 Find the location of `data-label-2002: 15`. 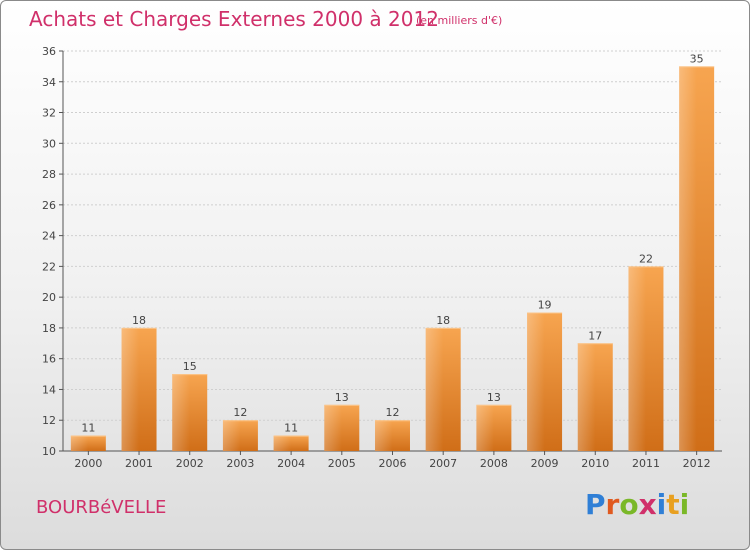

data-label-2002: 15 is located at coordinates (190, 366).